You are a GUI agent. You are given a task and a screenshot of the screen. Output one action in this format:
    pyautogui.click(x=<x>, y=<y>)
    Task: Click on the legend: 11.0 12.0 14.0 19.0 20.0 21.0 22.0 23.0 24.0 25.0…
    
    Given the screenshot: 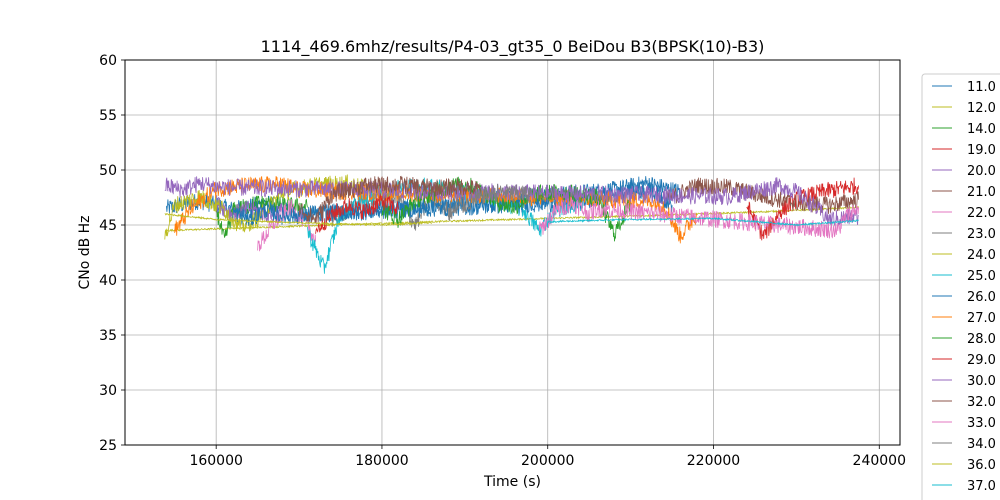 What is the action you would take?
    pyautogui.click(x=960, y=286)
    